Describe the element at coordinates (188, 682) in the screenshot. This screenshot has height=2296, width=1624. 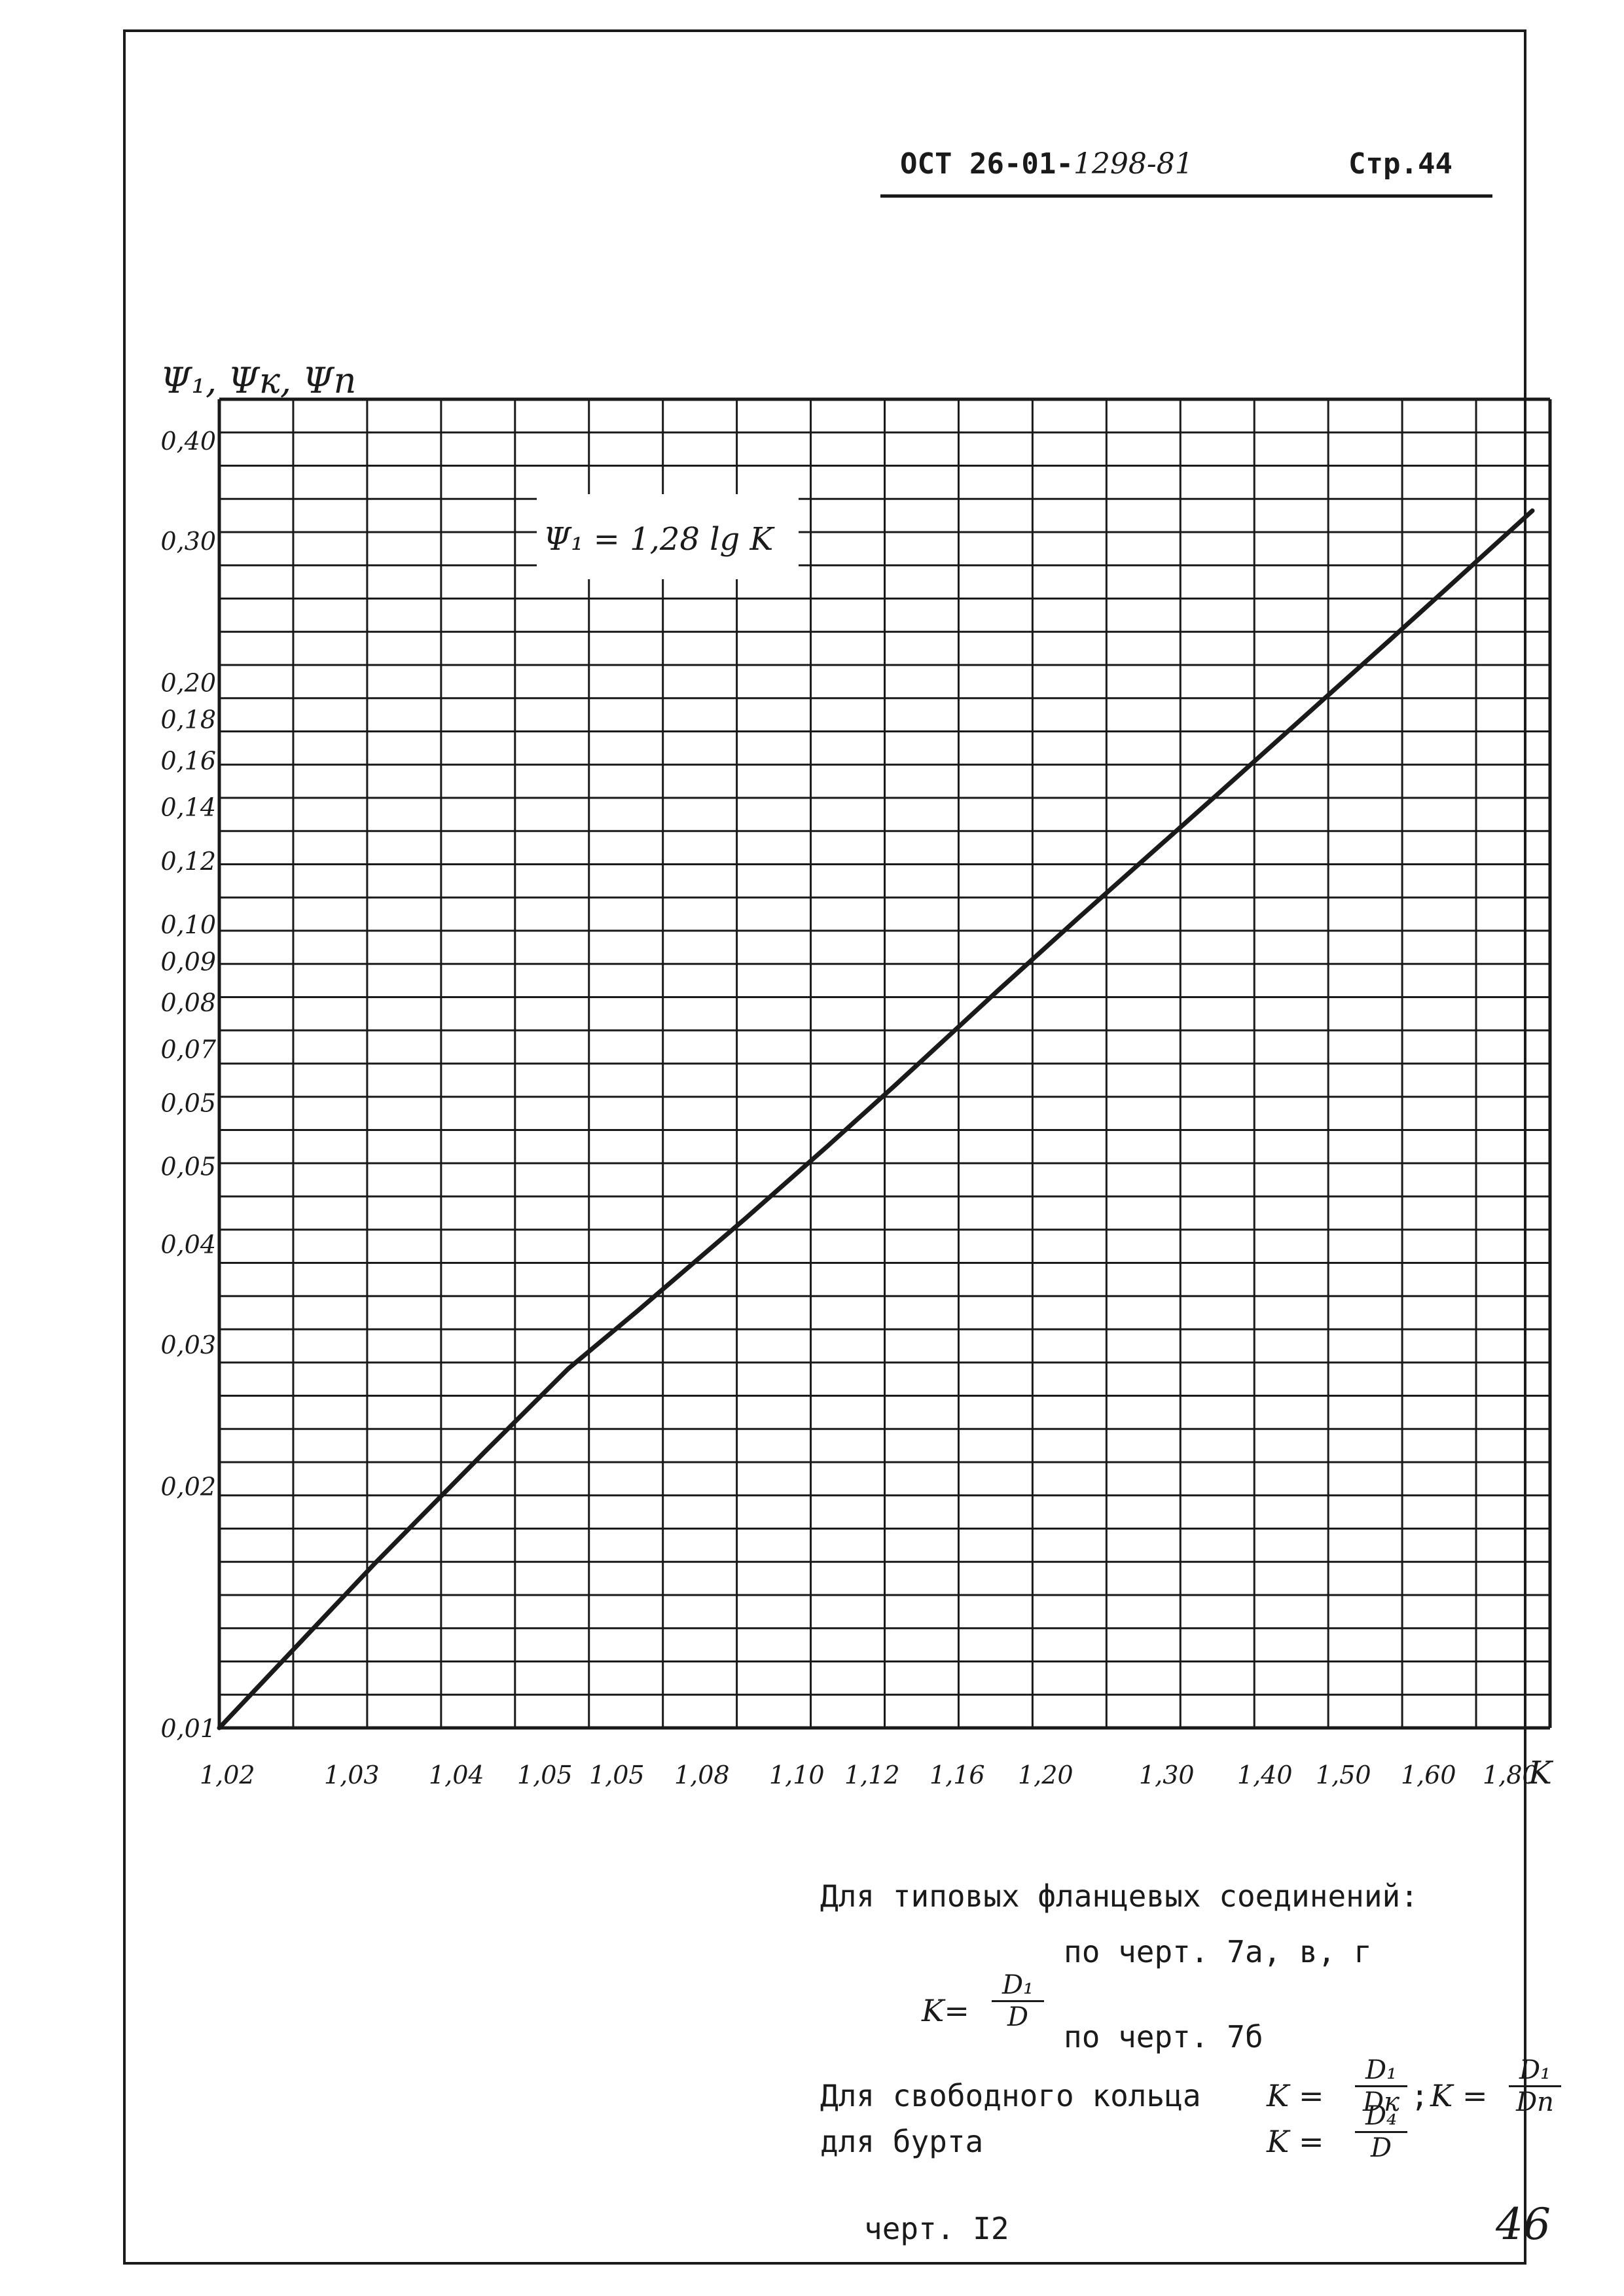
I see `y-tick-label: 0,20` at that location.